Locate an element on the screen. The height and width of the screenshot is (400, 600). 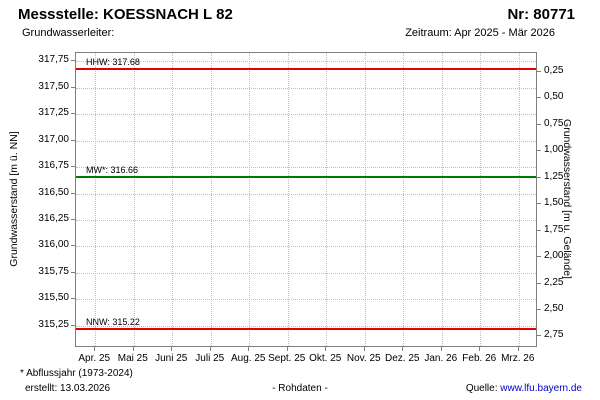
reference-line-label-mw: MW*: 316.66 is located at coordinates (112, 169).